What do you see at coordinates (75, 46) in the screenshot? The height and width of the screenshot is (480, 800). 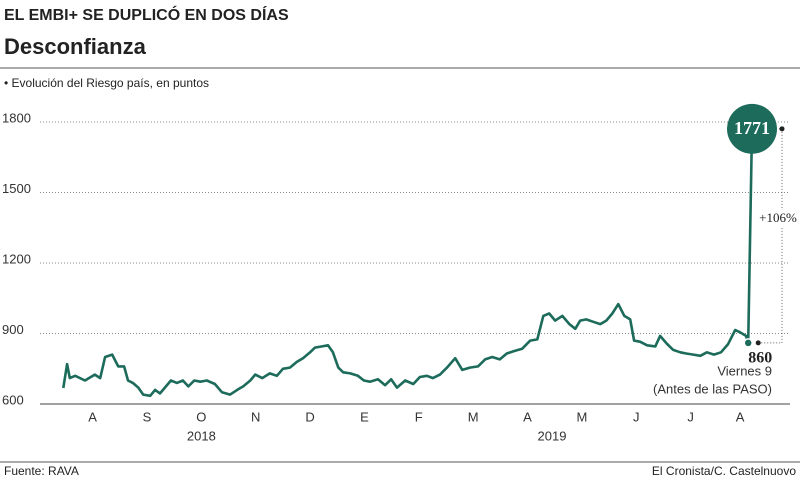 I see `chart-title: Desconfianza` at bounding box center [75, 46].